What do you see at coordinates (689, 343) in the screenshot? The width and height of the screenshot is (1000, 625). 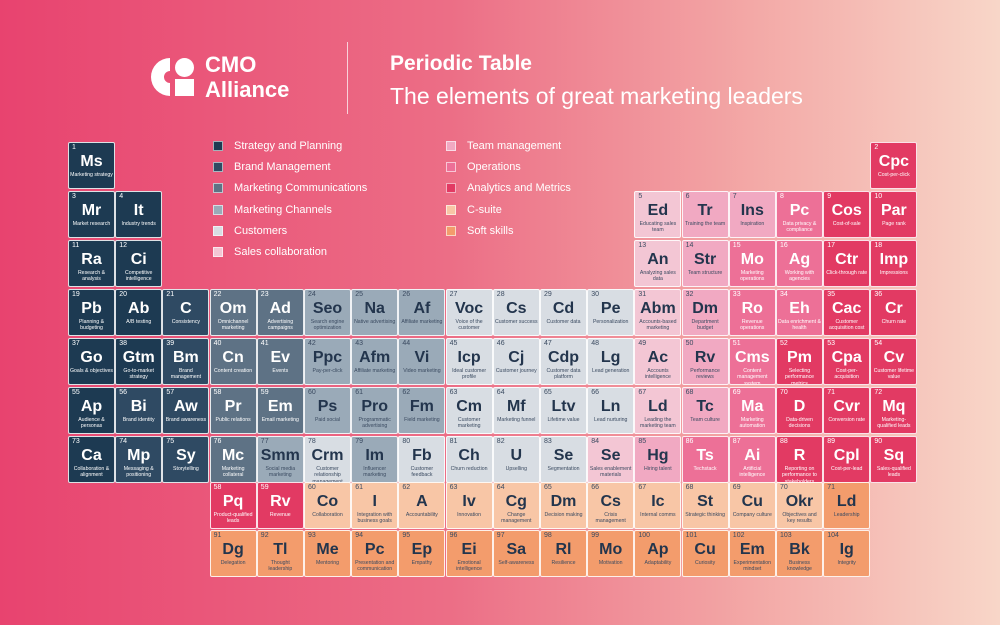 I see `element-number: 50` at bounding box center [689, 343].